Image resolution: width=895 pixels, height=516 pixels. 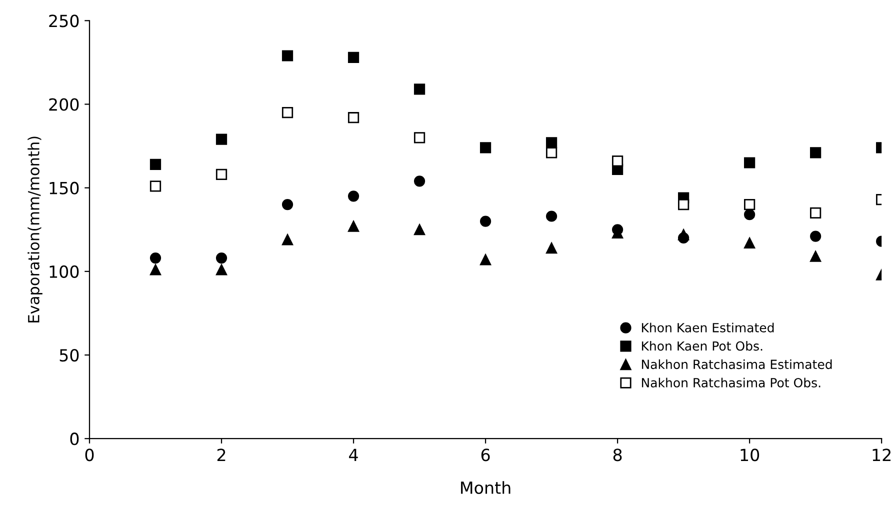 What do you see at coordinates (731, 383) in the screenshot?
I see `legend-label: Nakhon Ratchasima Pot Obs.` at bounding box center [731, 383].